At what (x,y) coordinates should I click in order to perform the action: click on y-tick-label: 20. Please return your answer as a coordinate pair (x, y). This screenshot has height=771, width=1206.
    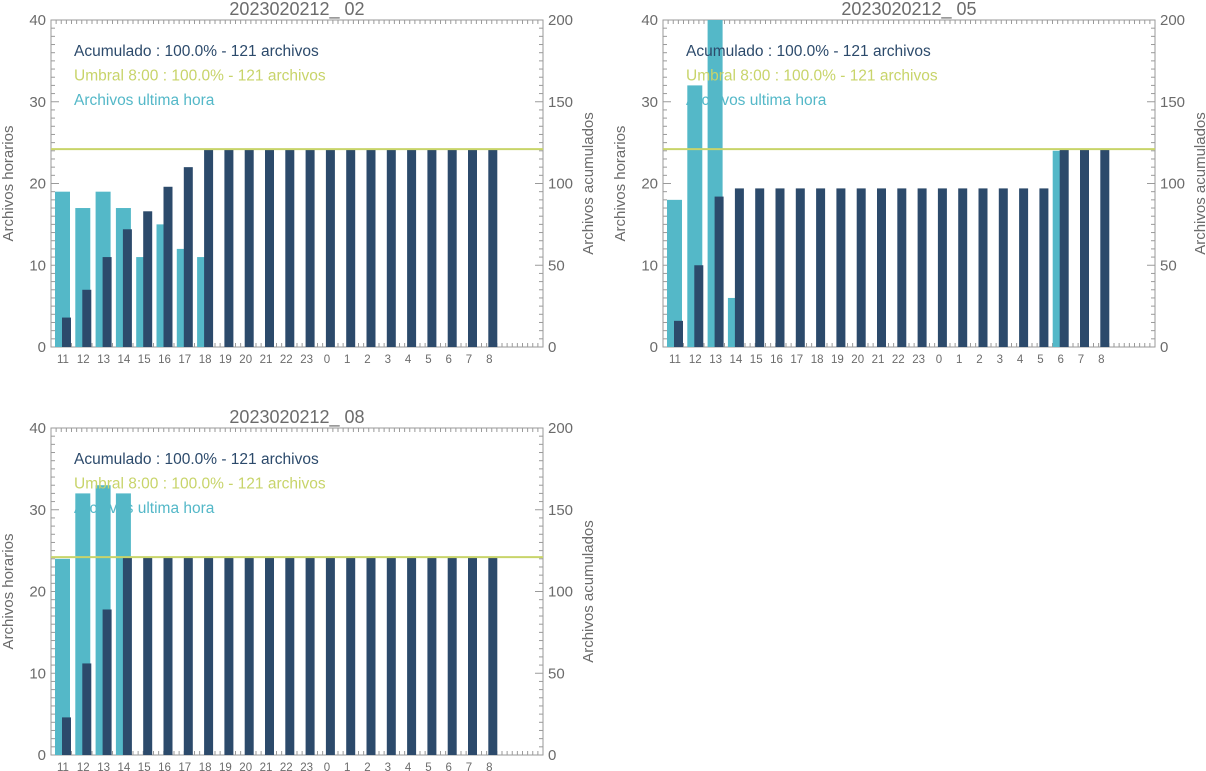
    Looking at the image, I should click on (37, 592).